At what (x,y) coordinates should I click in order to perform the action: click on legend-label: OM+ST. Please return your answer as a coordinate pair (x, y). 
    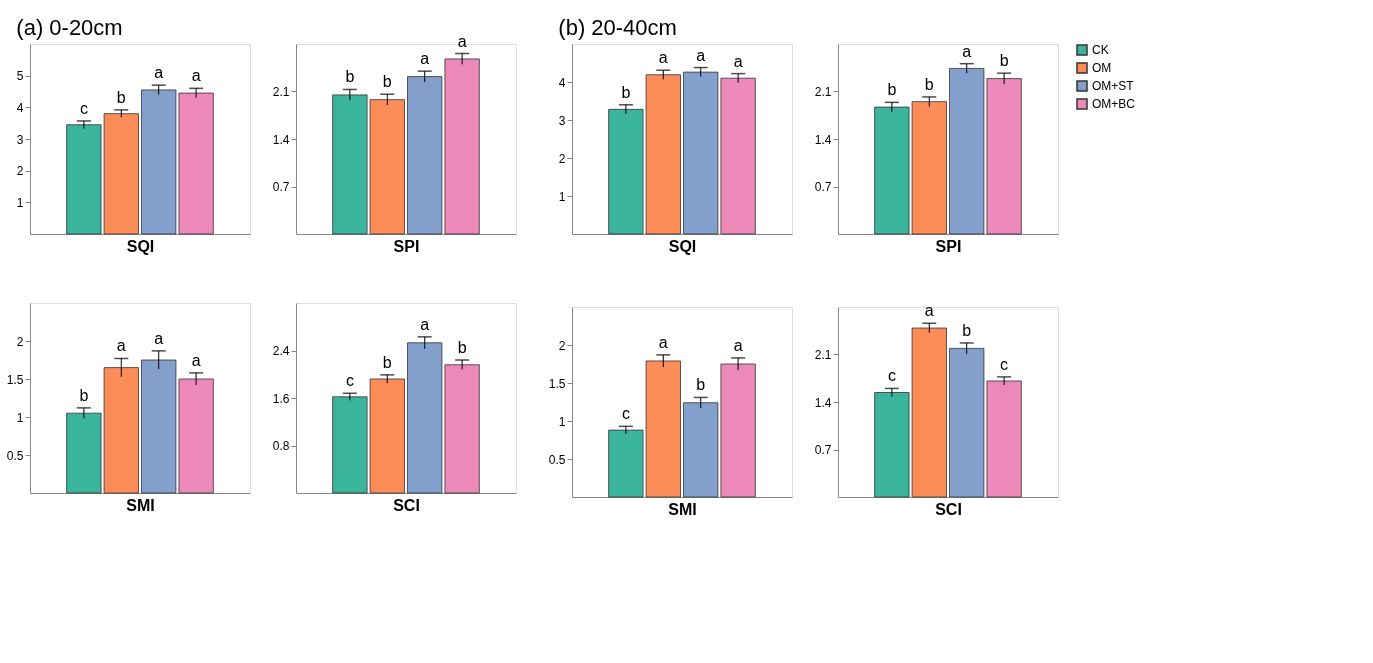
    Looking at the image, I should click on (1113, 86).